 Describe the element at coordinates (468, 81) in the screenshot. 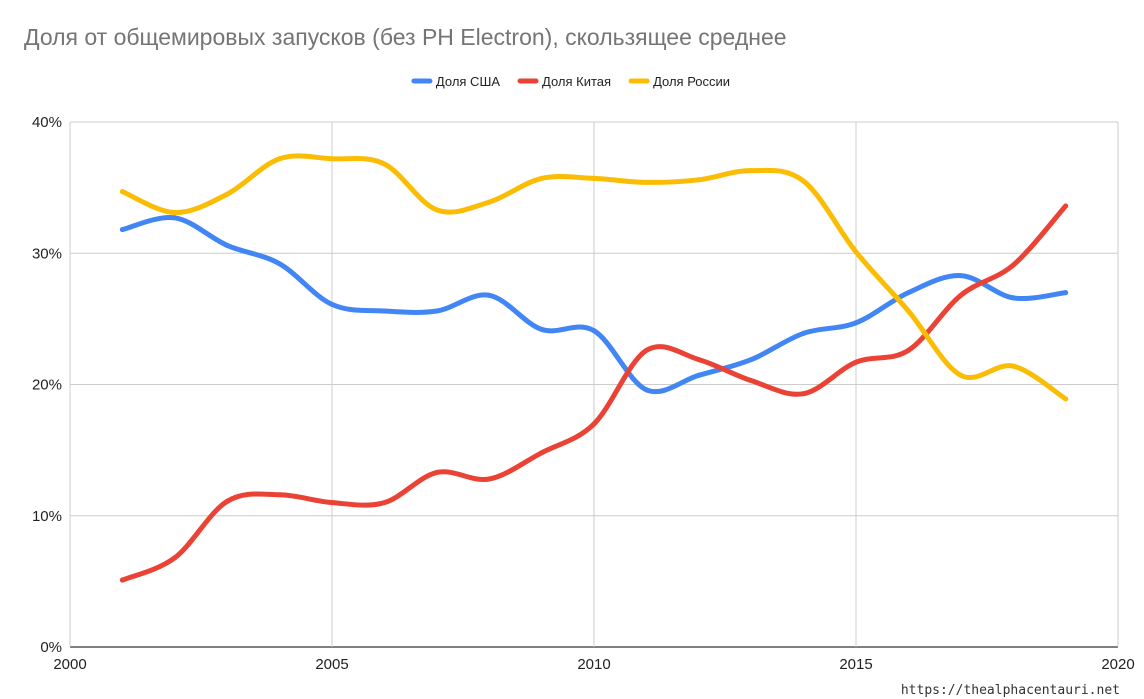

I see `legend-label: Доля США` at that location.